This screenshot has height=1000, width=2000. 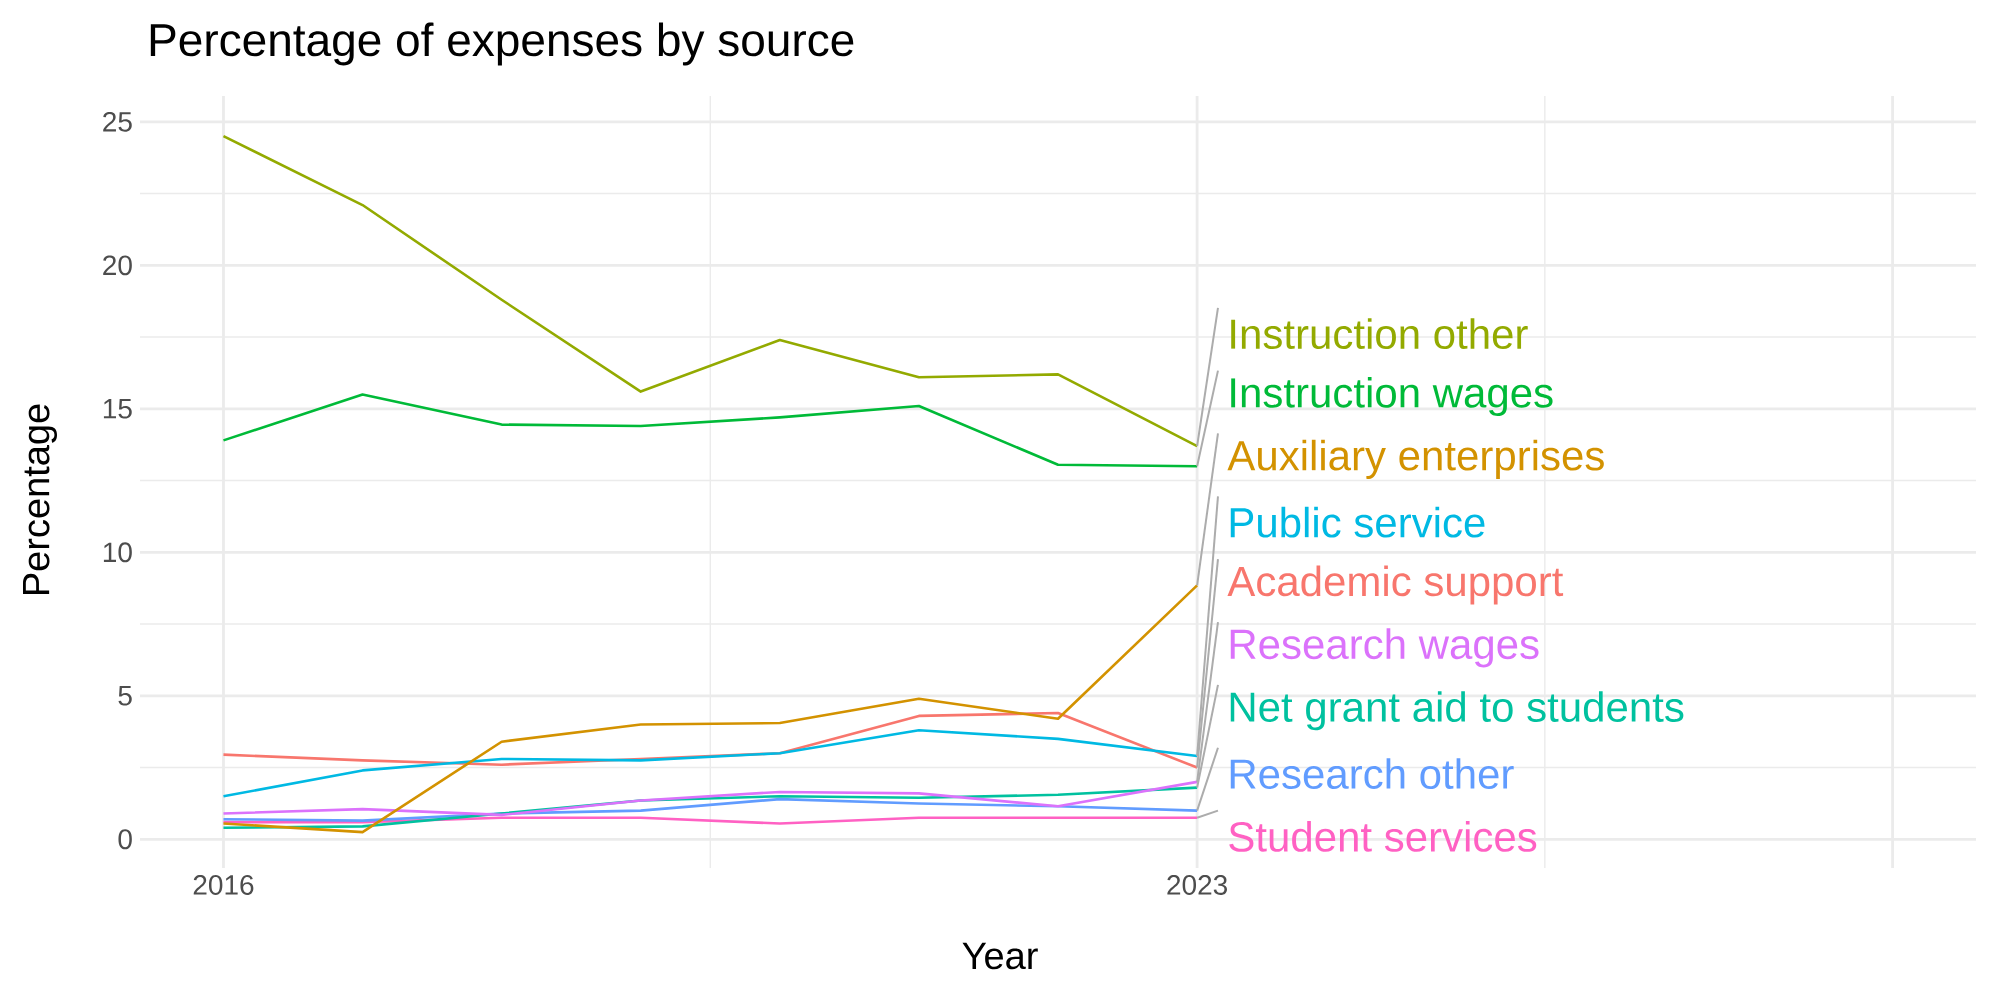 I want to click on series-label: Instruction wages, so click(x=1392, y=396).